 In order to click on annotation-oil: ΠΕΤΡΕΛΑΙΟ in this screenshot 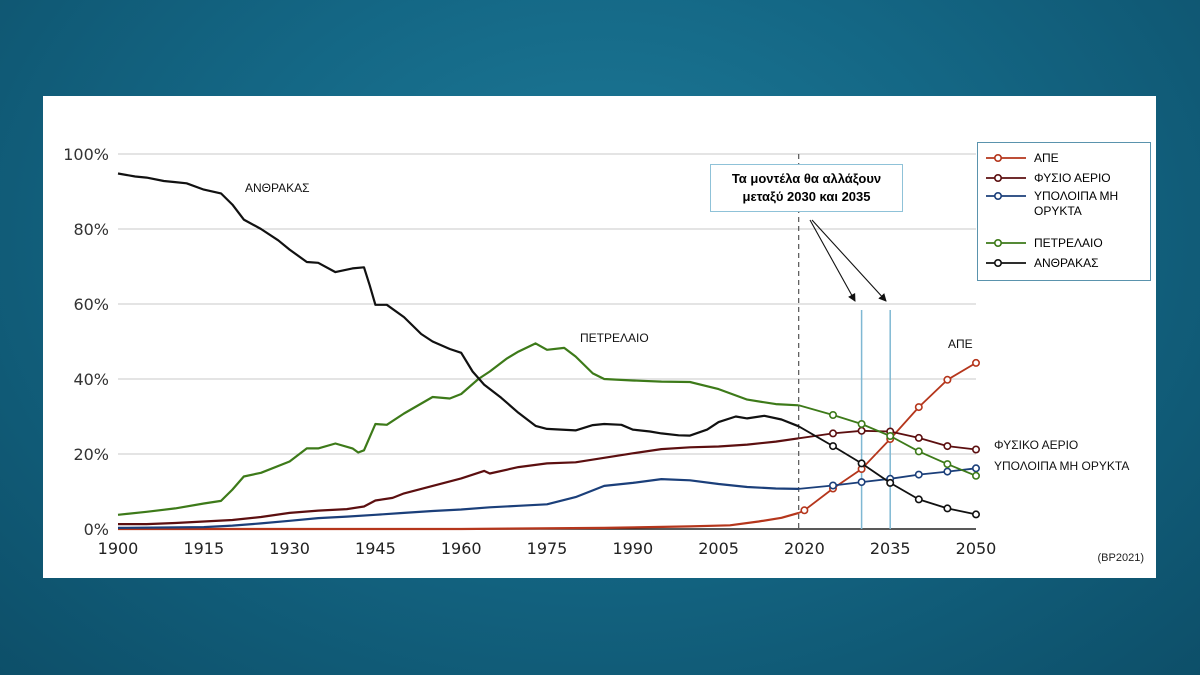, I will do `click(614, 338)`.